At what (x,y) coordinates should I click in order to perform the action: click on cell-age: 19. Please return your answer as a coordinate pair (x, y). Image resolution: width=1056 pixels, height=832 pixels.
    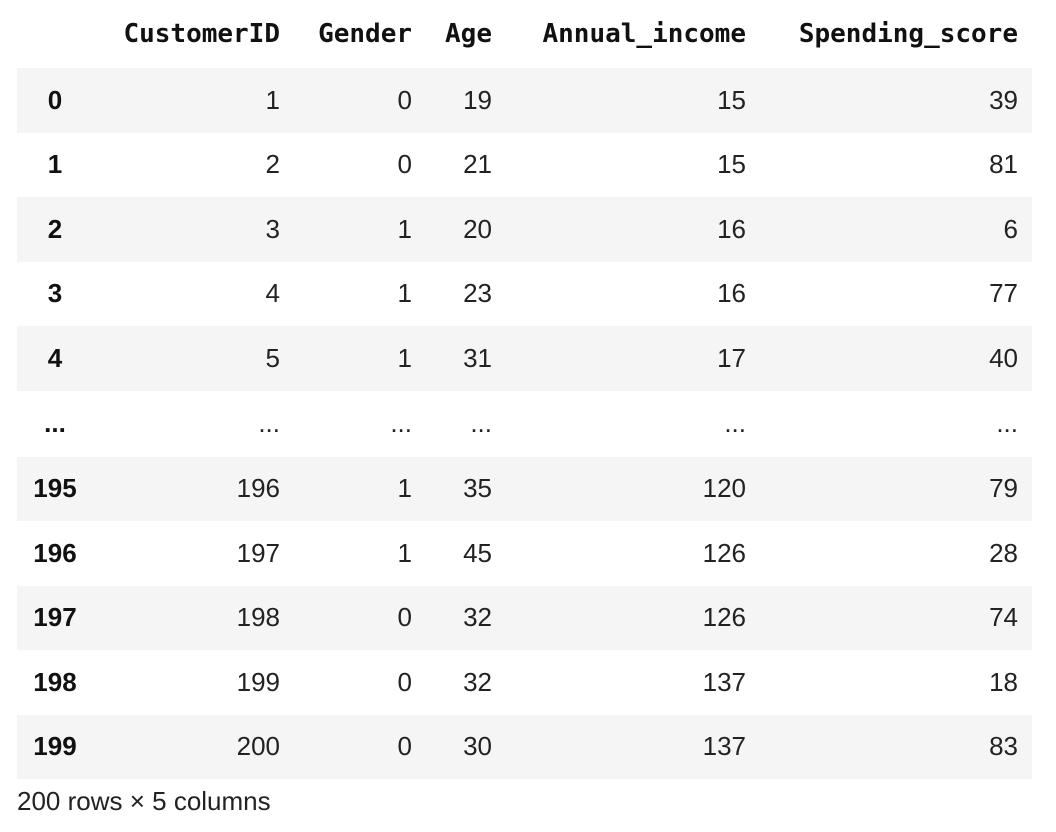
    Looking at the image, I should click on (477, 99).